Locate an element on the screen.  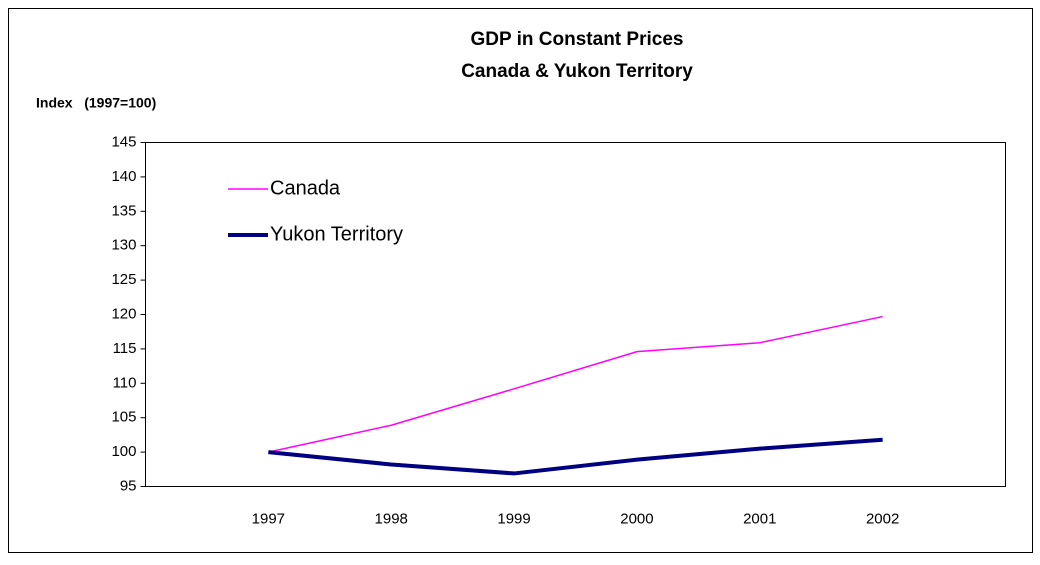
y-tick-label: 130 is located at coordinates (123, 245).